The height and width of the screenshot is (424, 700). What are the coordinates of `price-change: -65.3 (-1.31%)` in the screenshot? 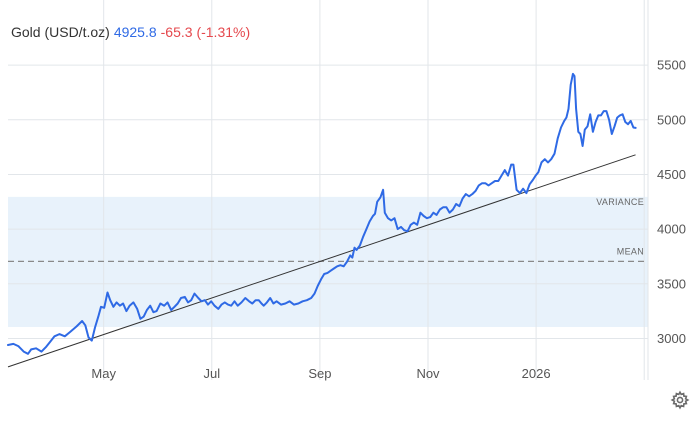 It's located at (205, 32).